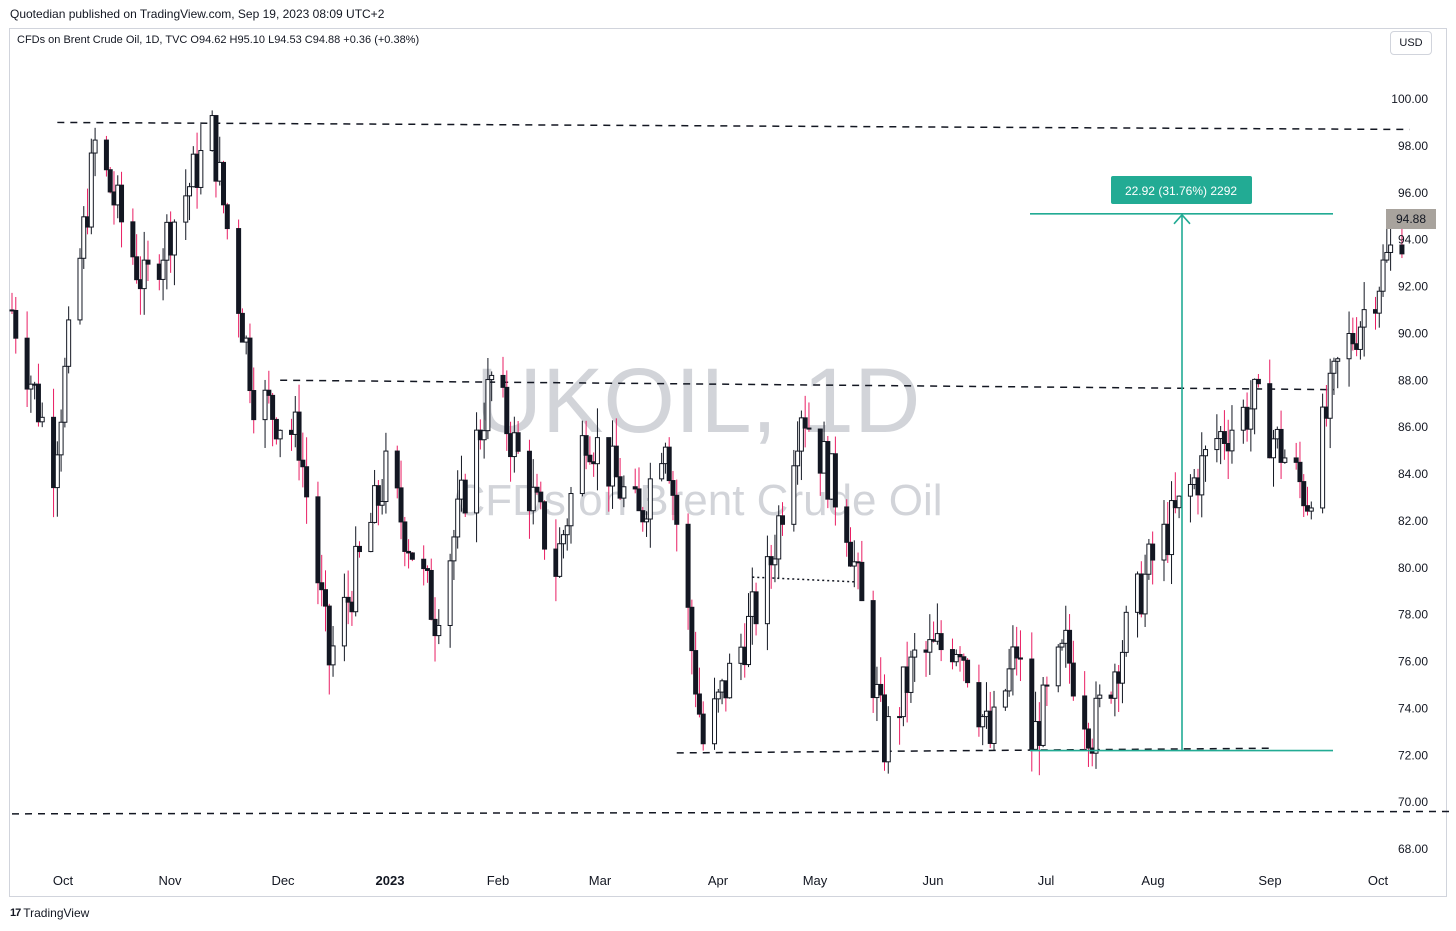 The width and height of the screenshot is (1456, 931). Describe the element at coordinates (1152, 880) in the screenshot. I see `x-tick-label: Aug` at that location.